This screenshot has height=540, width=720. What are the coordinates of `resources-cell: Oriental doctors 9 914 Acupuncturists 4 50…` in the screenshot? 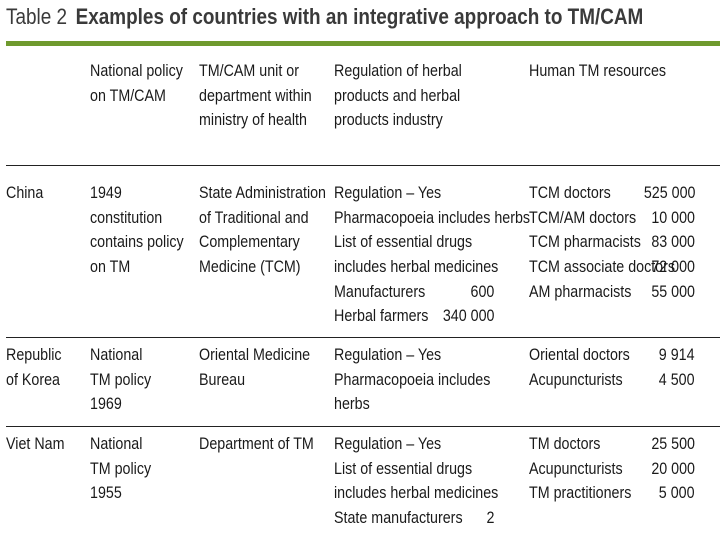 It's located at (612, 367).